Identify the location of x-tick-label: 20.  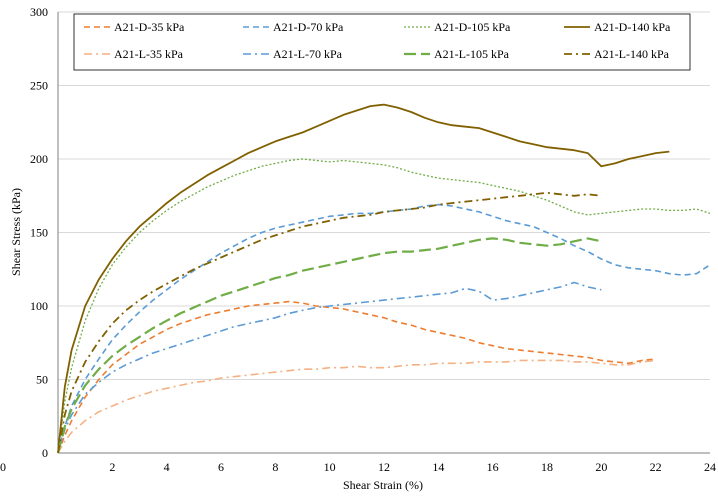
(601, 467).